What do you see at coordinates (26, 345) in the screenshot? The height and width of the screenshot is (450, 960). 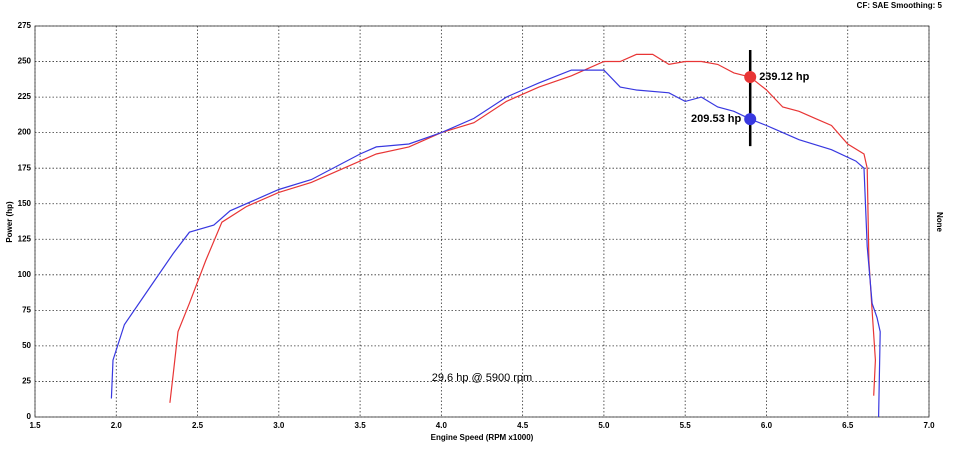 I see `y-tick-label: 50` at bounding box center [26, 345].